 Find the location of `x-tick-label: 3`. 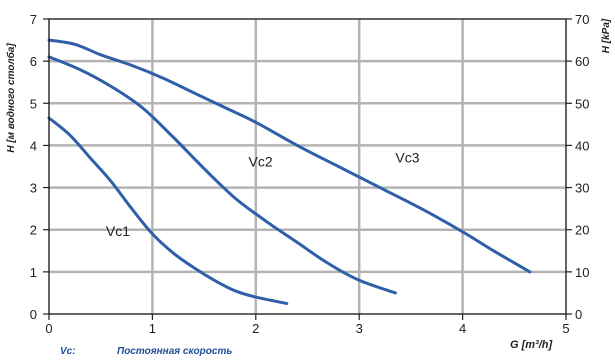

x-tick-label: 3 is located at coordinates (359, 328).